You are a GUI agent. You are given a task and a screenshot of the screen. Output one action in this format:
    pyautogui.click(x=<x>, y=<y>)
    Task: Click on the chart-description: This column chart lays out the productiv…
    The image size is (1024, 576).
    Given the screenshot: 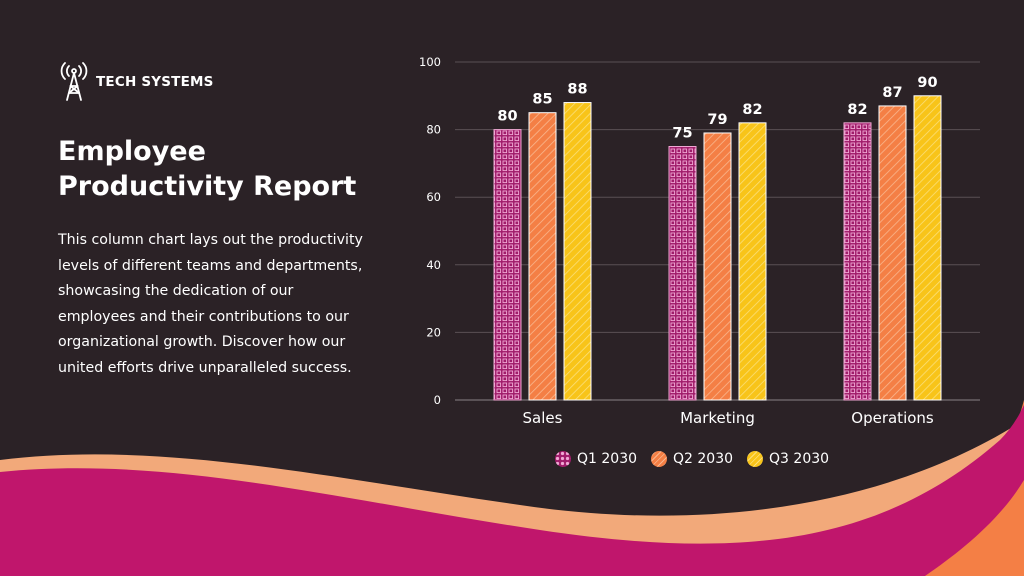 What is the action you would take?
    pyautogui.click(x=210, y=304)
    